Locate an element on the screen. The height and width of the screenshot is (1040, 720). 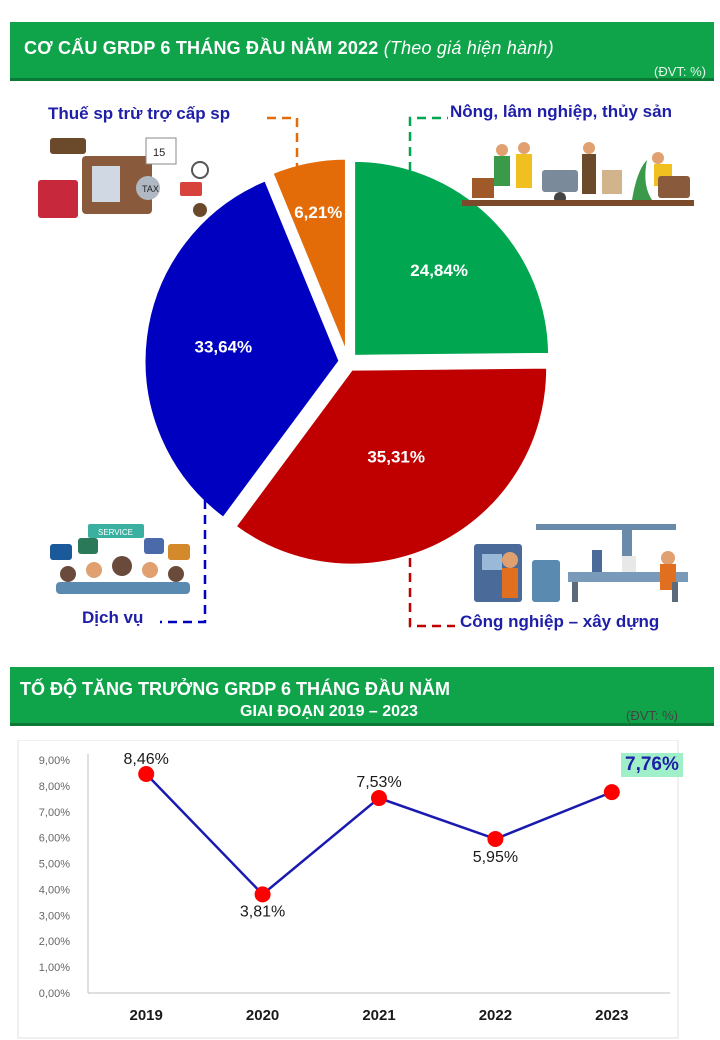
pie-title-text: CƠ CẤU GRDP 6 THÁNG ĐẦU NĂM 2022 is located at coordinates (201, 48).